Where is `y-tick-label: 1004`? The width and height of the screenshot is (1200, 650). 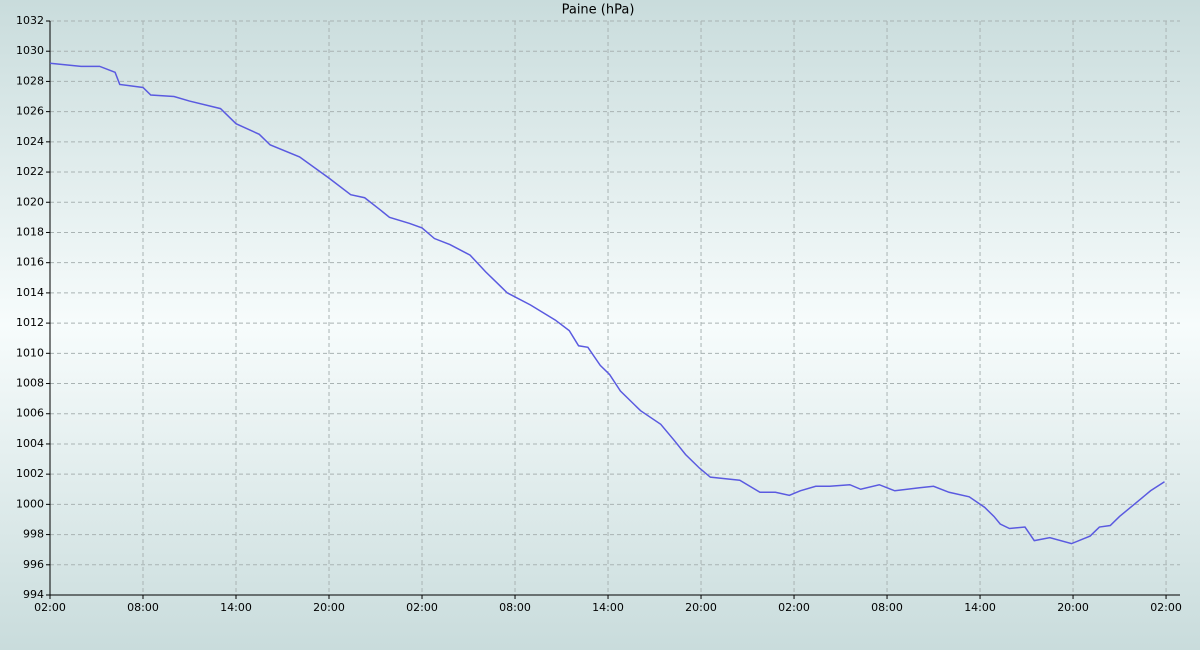
y-tick-label: 1004 is located at coordinates (30, 443).